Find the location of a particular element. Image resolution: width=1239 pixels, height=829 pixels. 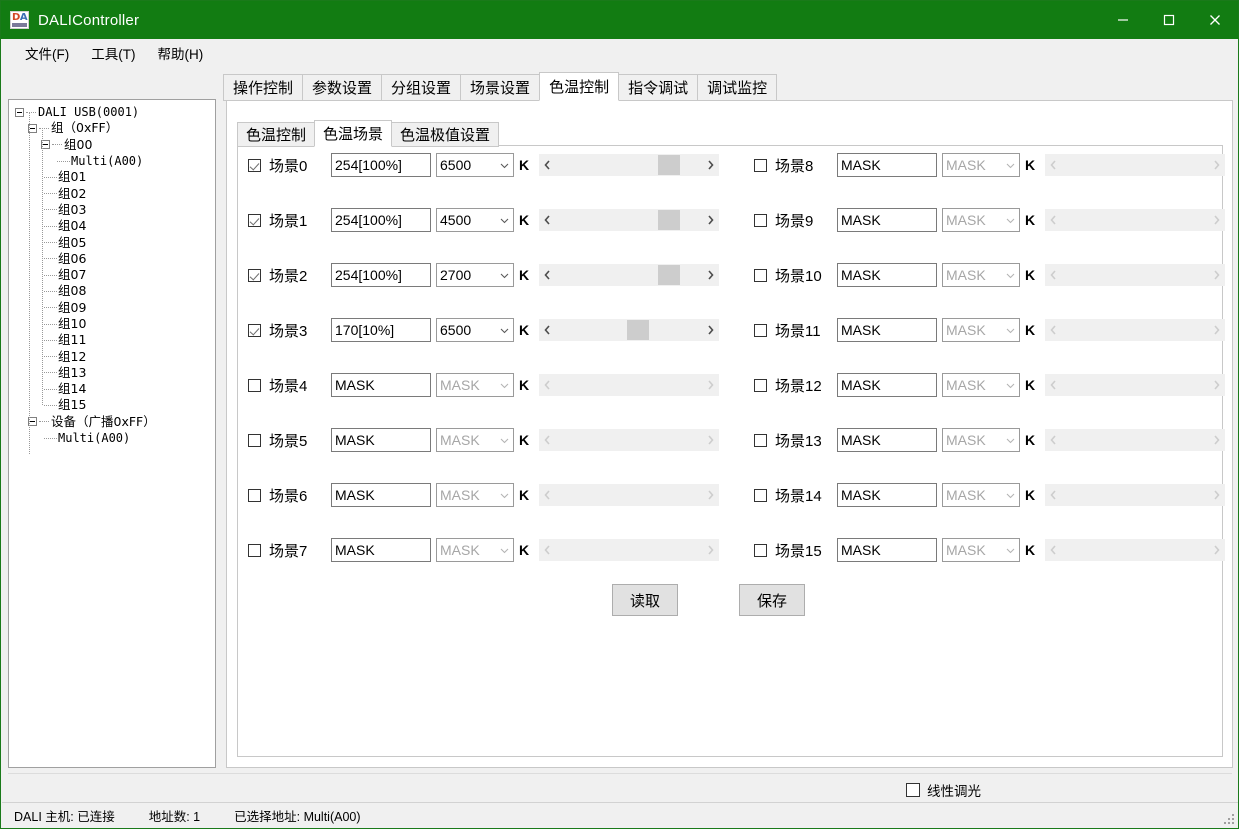

scene-level-input: 254[100%] is located at coordinates (381, 220).